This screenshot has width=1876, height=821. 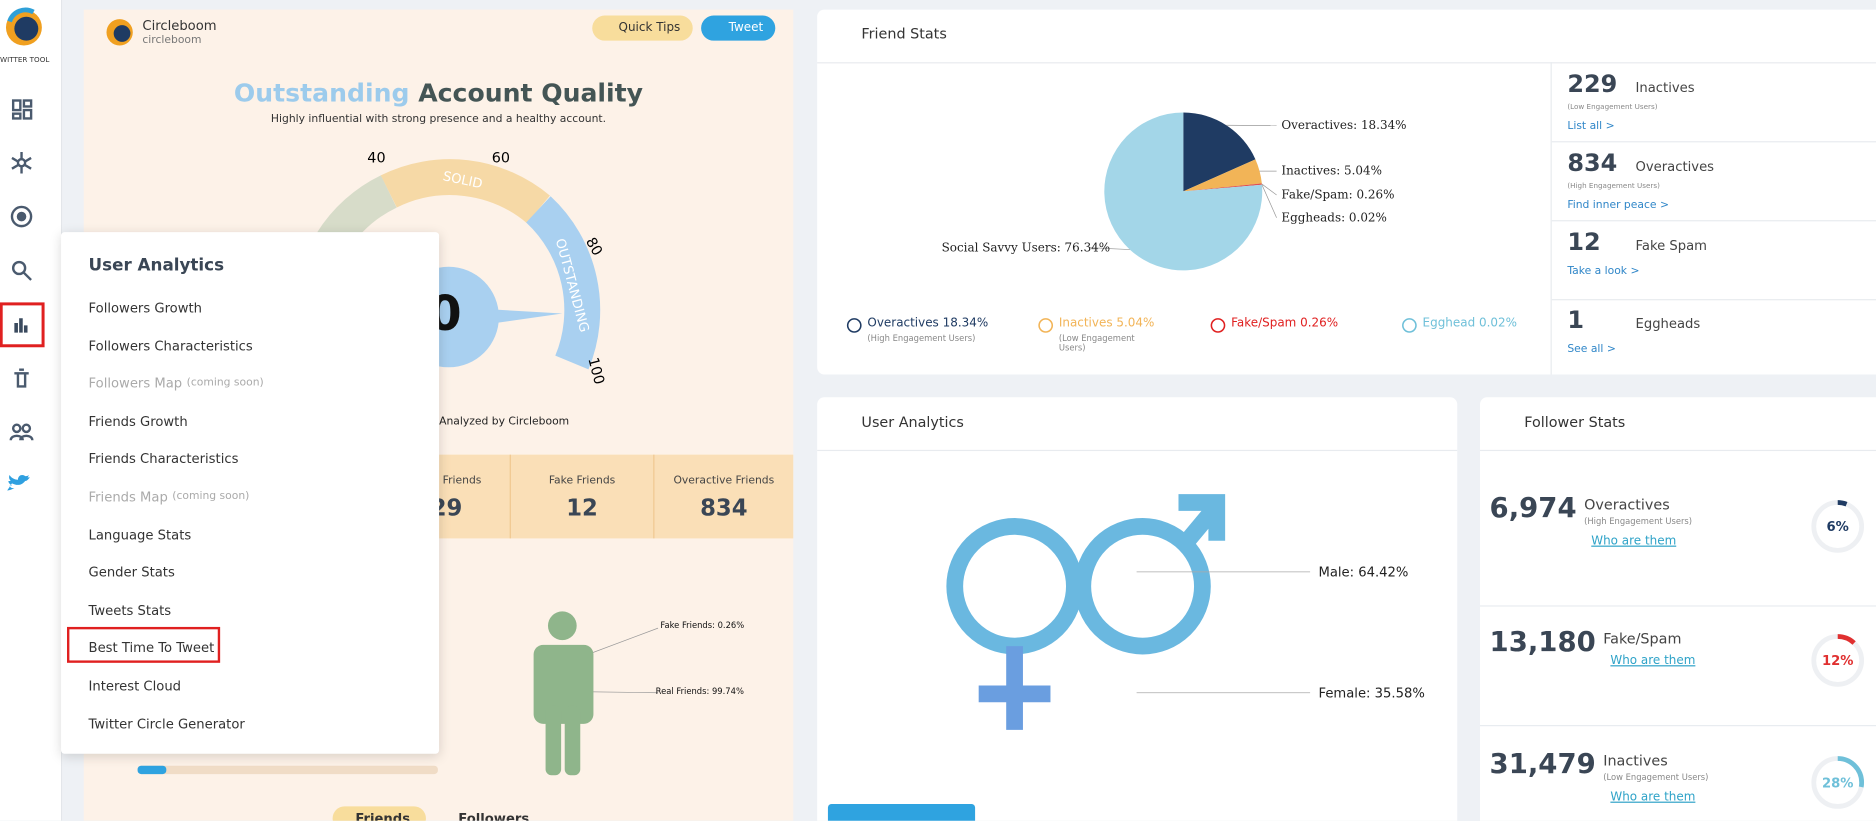 I want to click on stat-label: Fake/Spam, so click(x=1642, y=639).